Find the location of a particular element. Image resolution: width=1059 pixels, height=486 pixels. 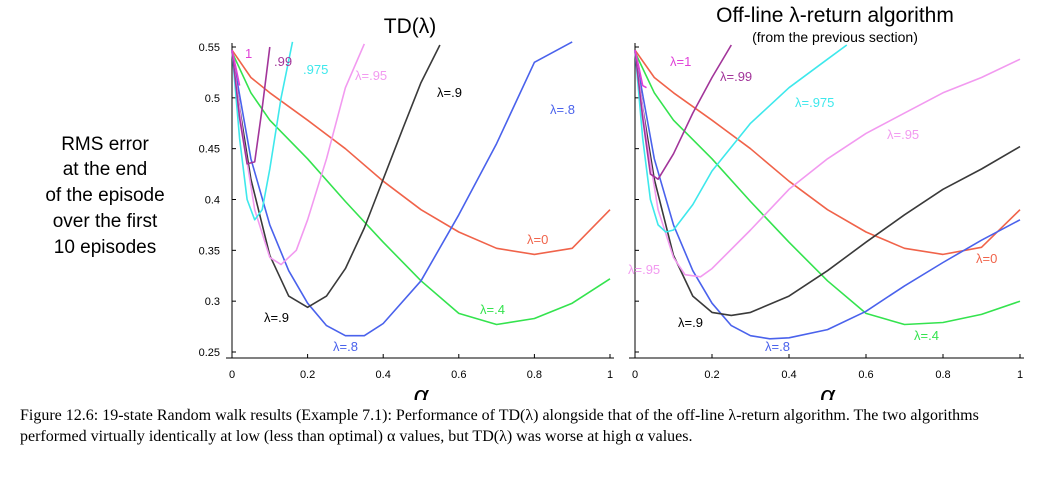

y-tick-label: 0.55 is located at coordinates (209, 48).